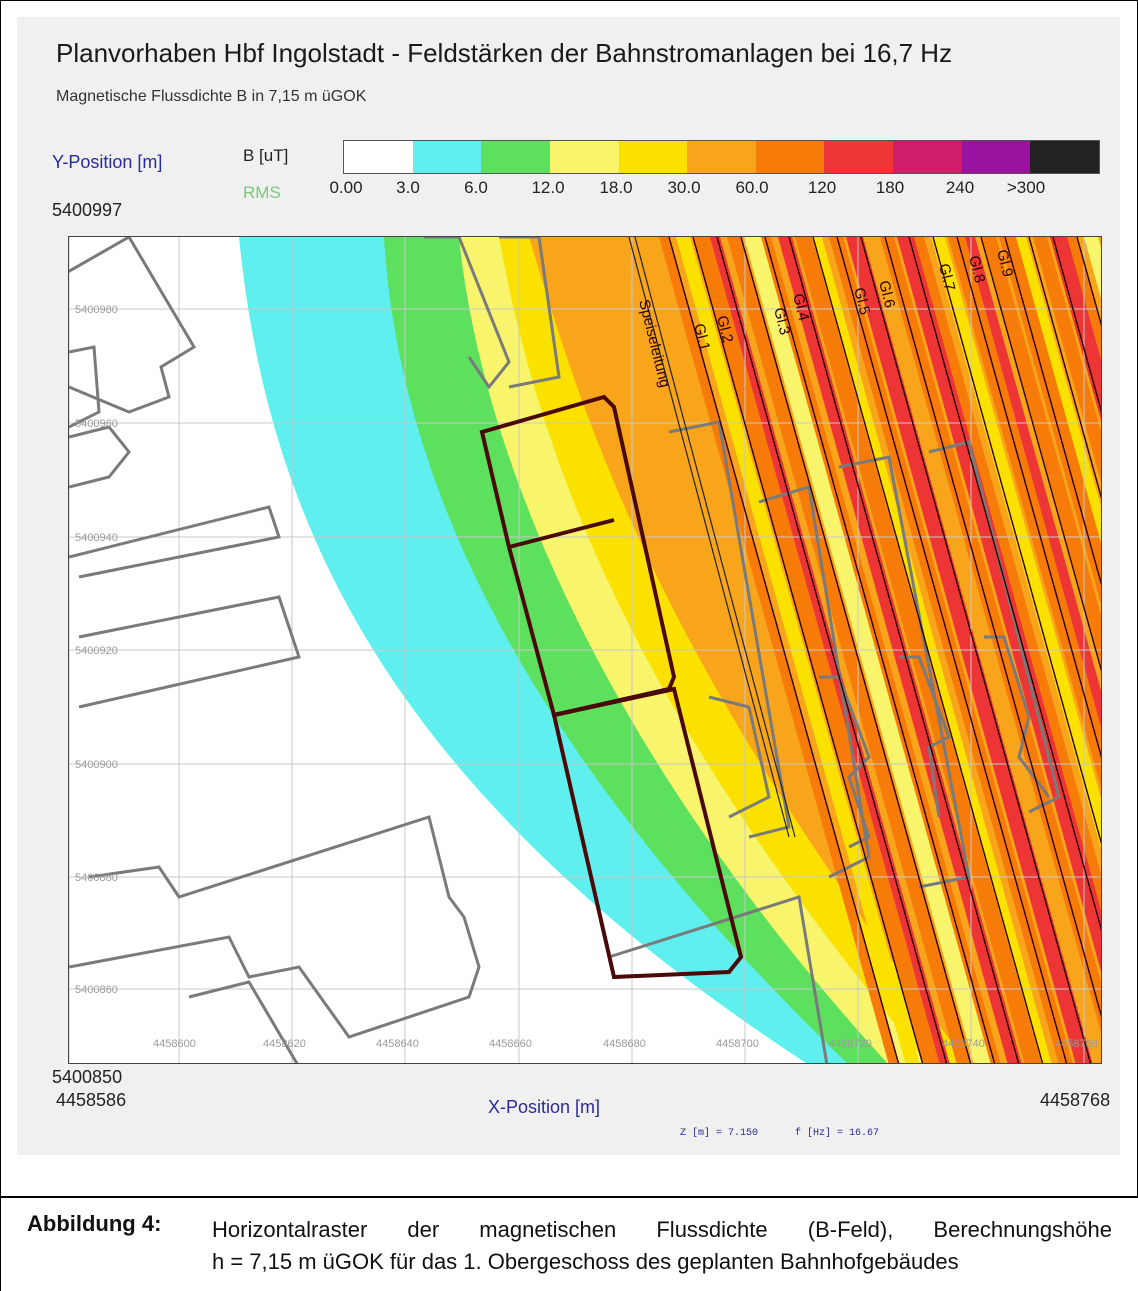 The width and height of the screenshot is (1138, 1291). I want to click on x-grid-label: 4458720, so click(850, 1044).